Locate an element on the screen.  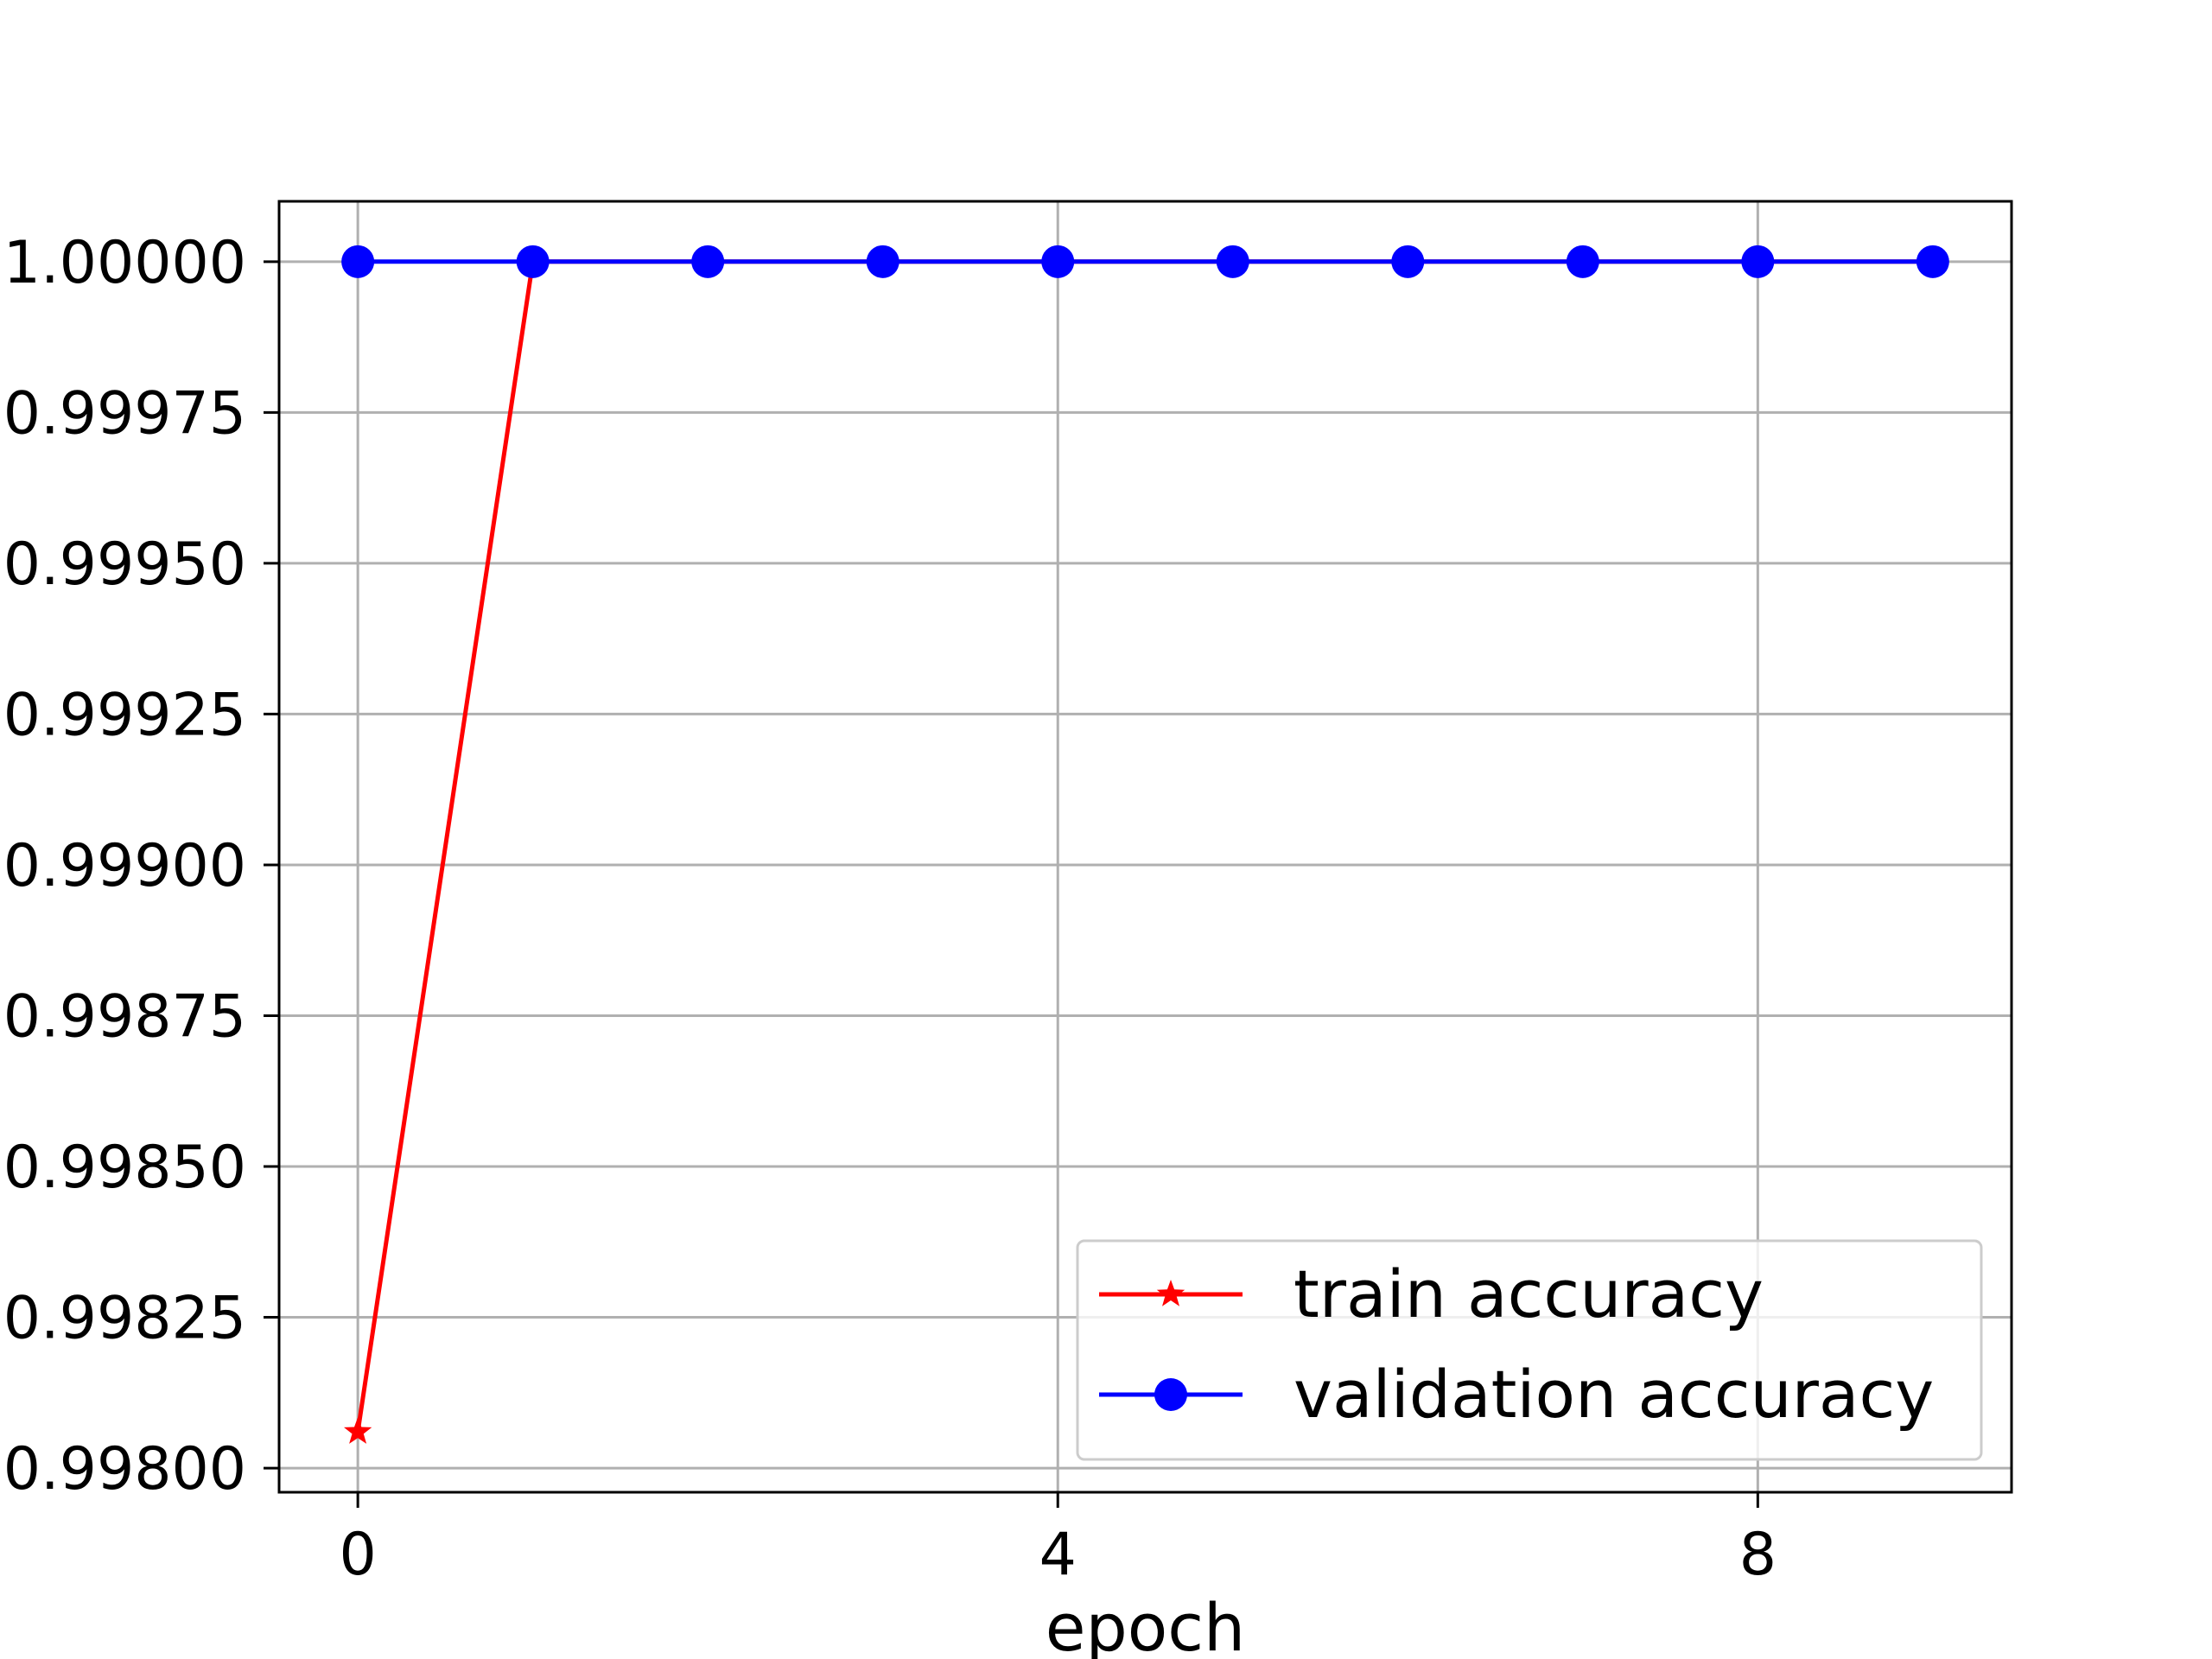
x-tick-label: 8 is located at coordinates (1758, 1555).